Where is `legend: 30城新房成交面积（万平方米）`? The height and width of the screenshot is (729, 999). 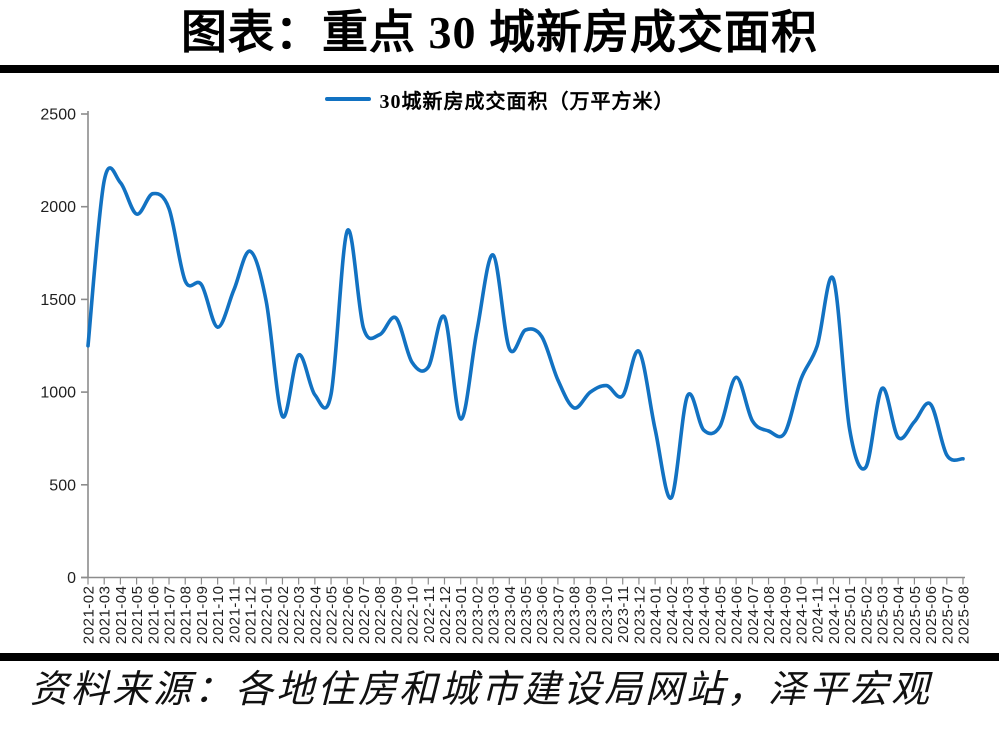
legend: 30城新房成交面积（万平方米） is located at coordinates (499, 99).